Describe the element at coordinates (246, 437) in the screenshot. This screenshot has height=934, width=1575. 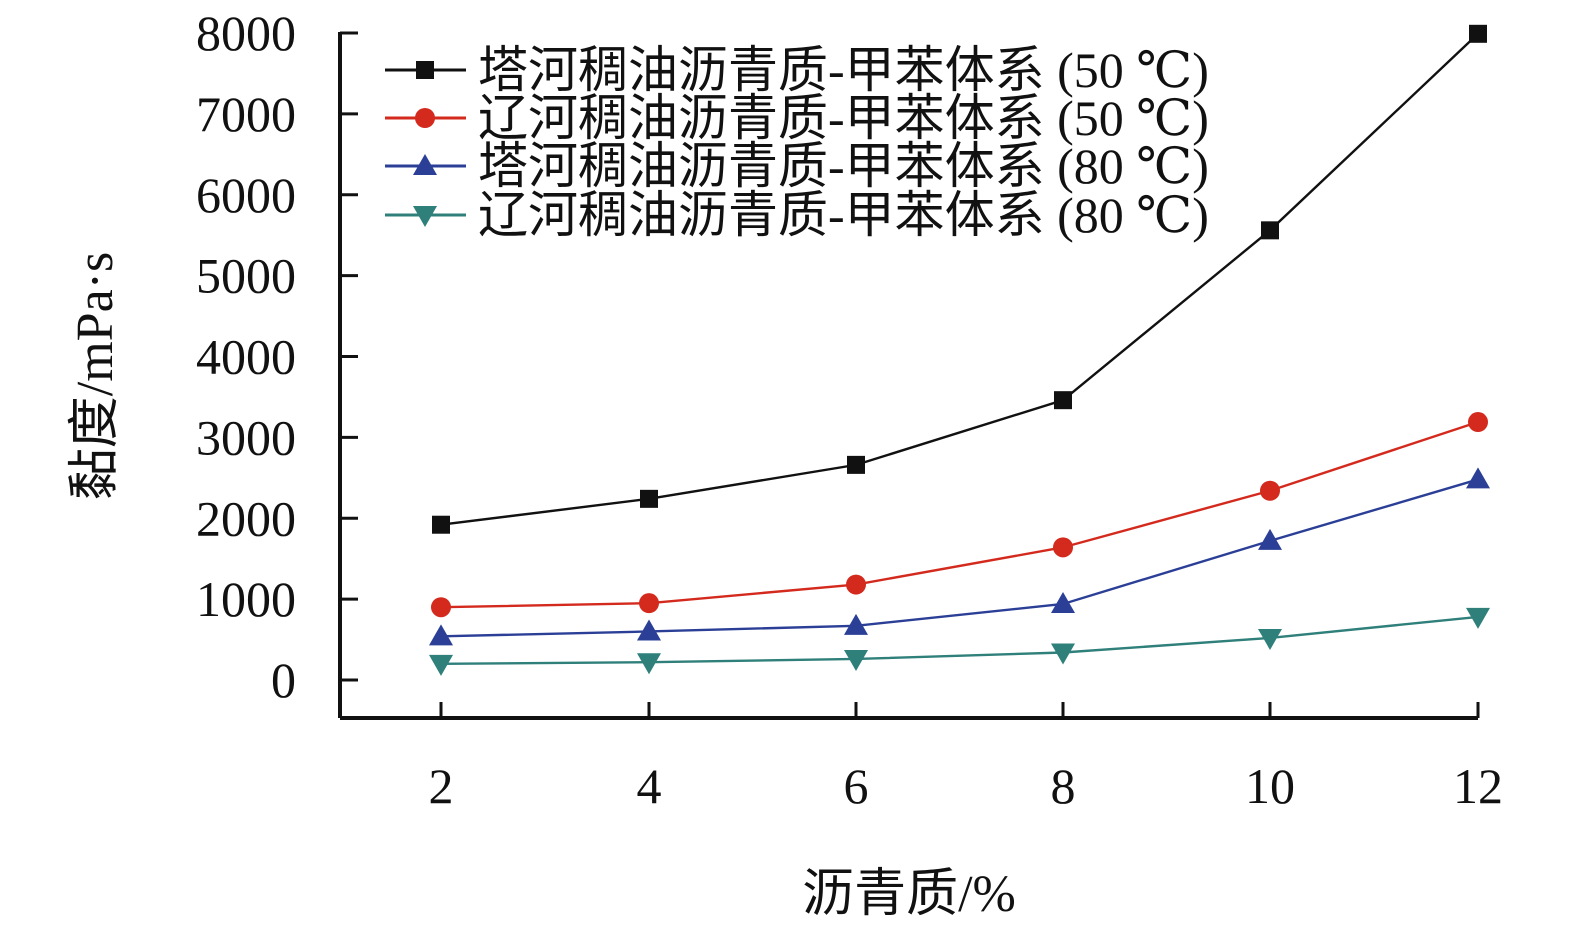
I see `y-tick-label: 3000` at that location.